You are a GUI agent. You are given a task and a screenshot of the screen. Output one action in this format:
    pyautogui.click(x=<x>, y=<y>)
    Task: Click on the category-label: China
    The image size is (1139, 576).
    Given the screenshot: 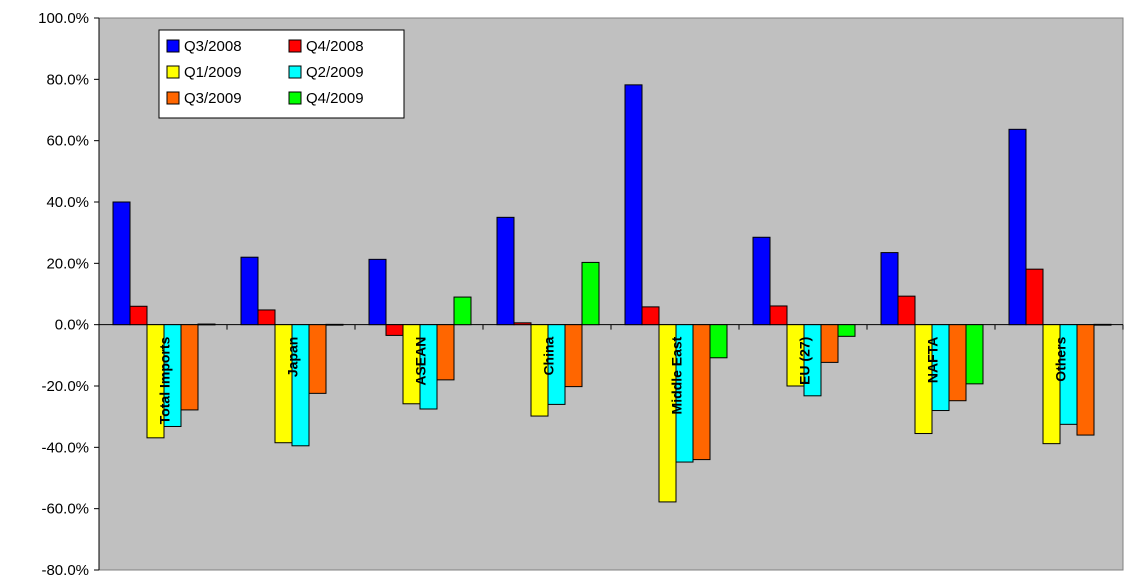 What is the action you would take?
    pyautogui.click(x=549, y=355)
    